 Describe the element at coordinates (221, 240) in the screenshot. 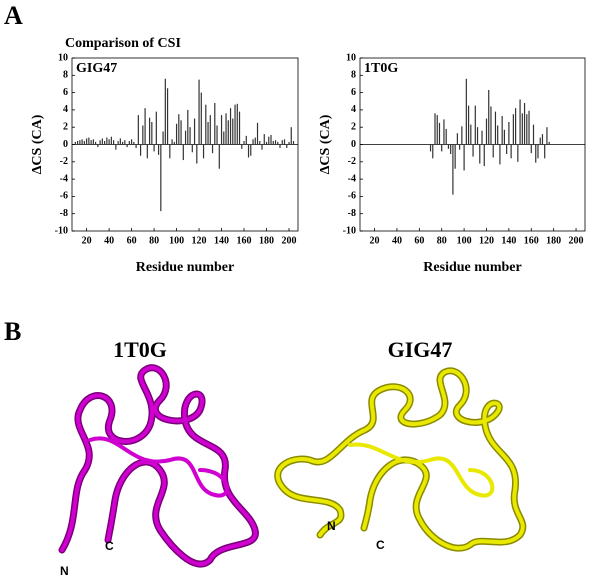

I see `x-tick-label: 140` at that location.